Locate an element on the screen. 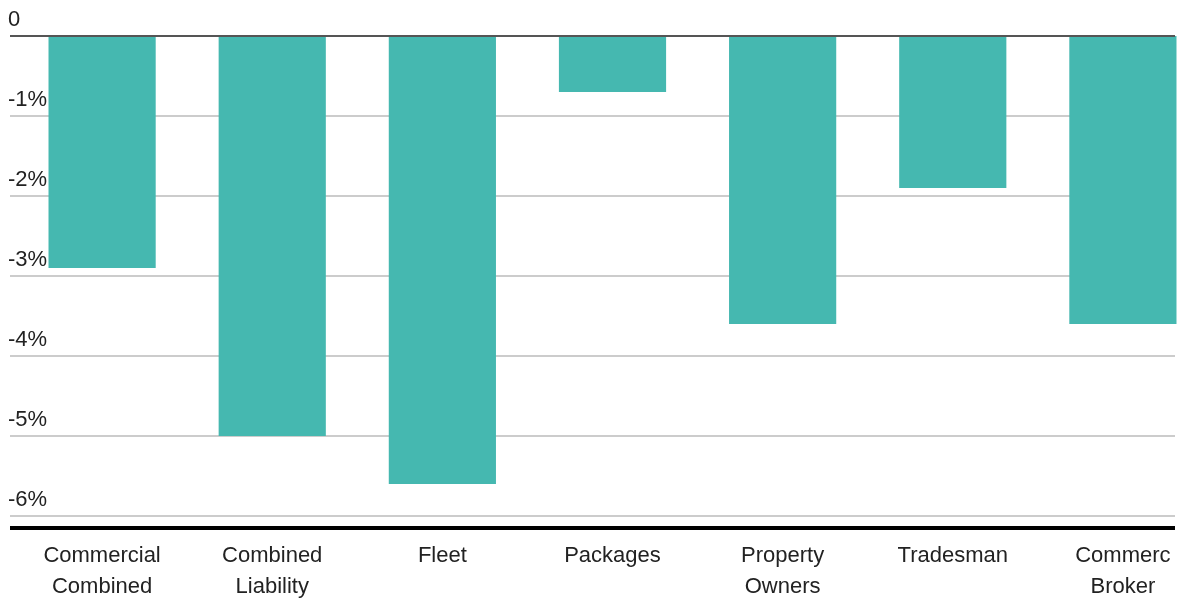 This screenshot has height=603, width=1185. y-tick-label: -1% is located at coordinates (28, 98).